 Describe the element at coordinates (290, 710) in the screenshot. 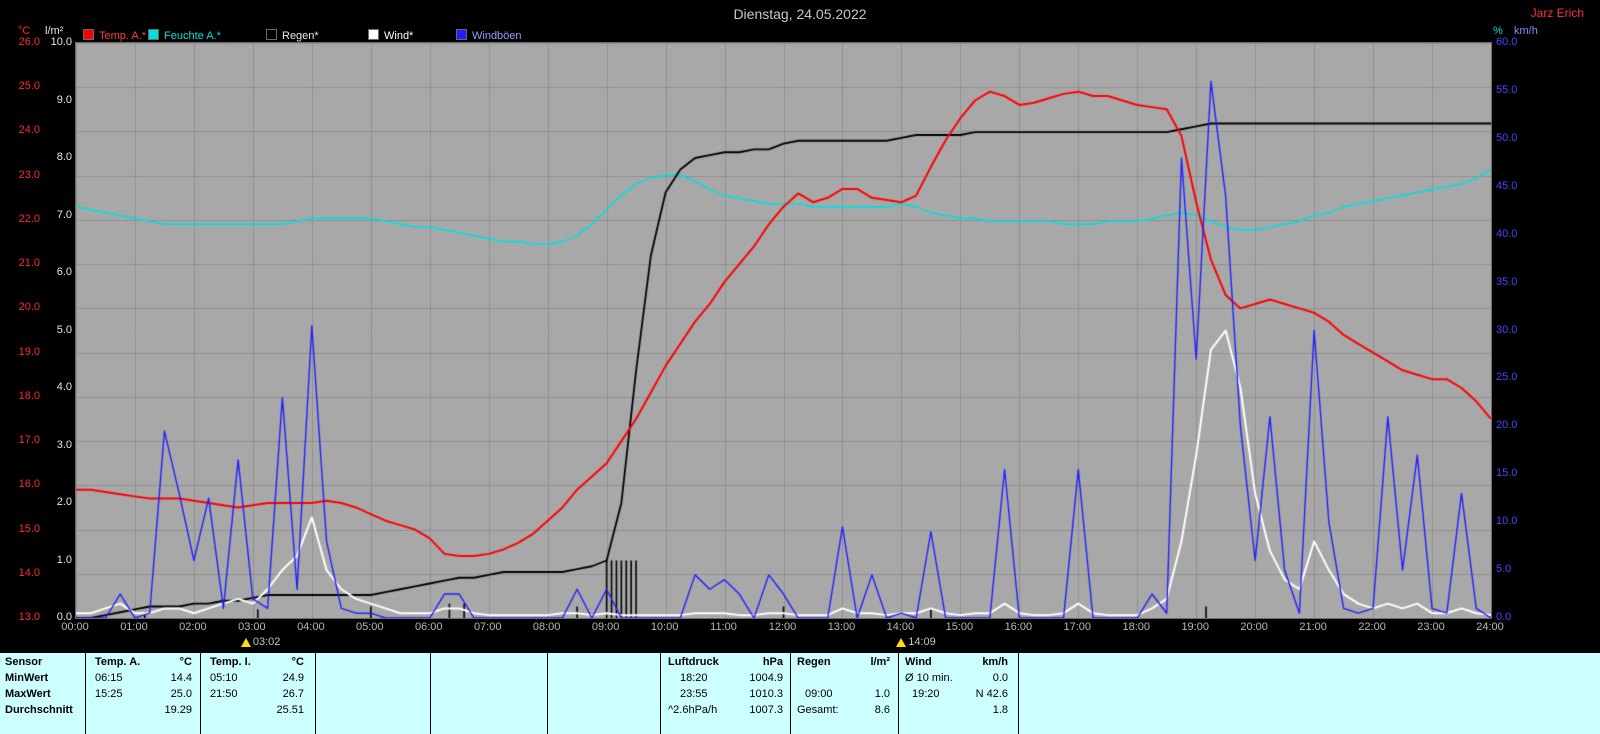

I see `temp-i-avg-value: 25.51` at that location.